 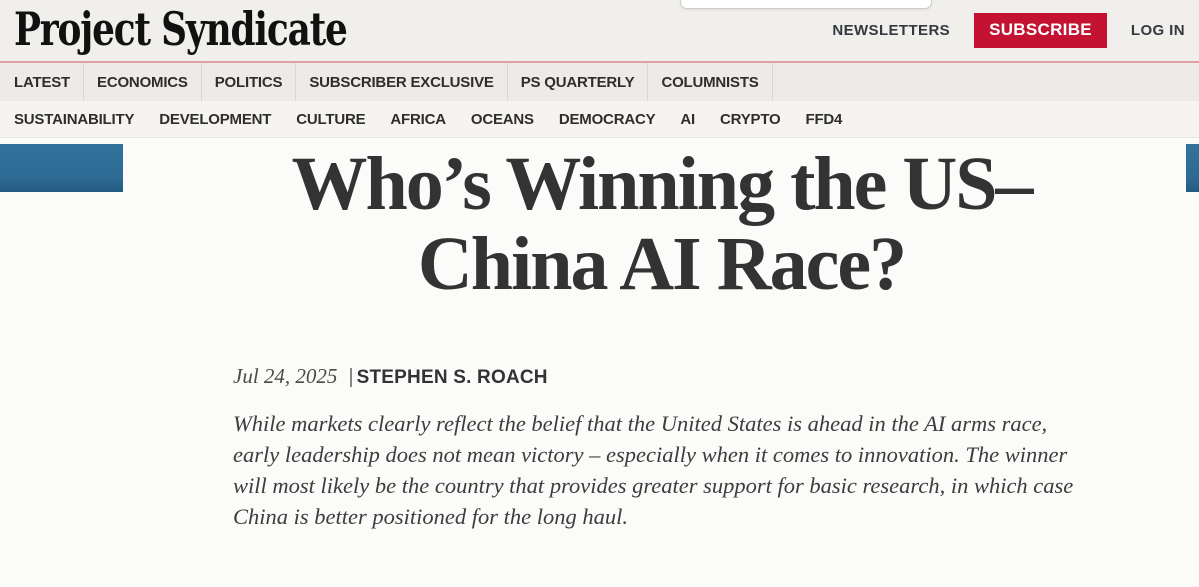 What do you see at coordinates (662, 264) in the screenshot?
I see `article-title-line-2: China AI Race?` at bounding box center [662, 264].